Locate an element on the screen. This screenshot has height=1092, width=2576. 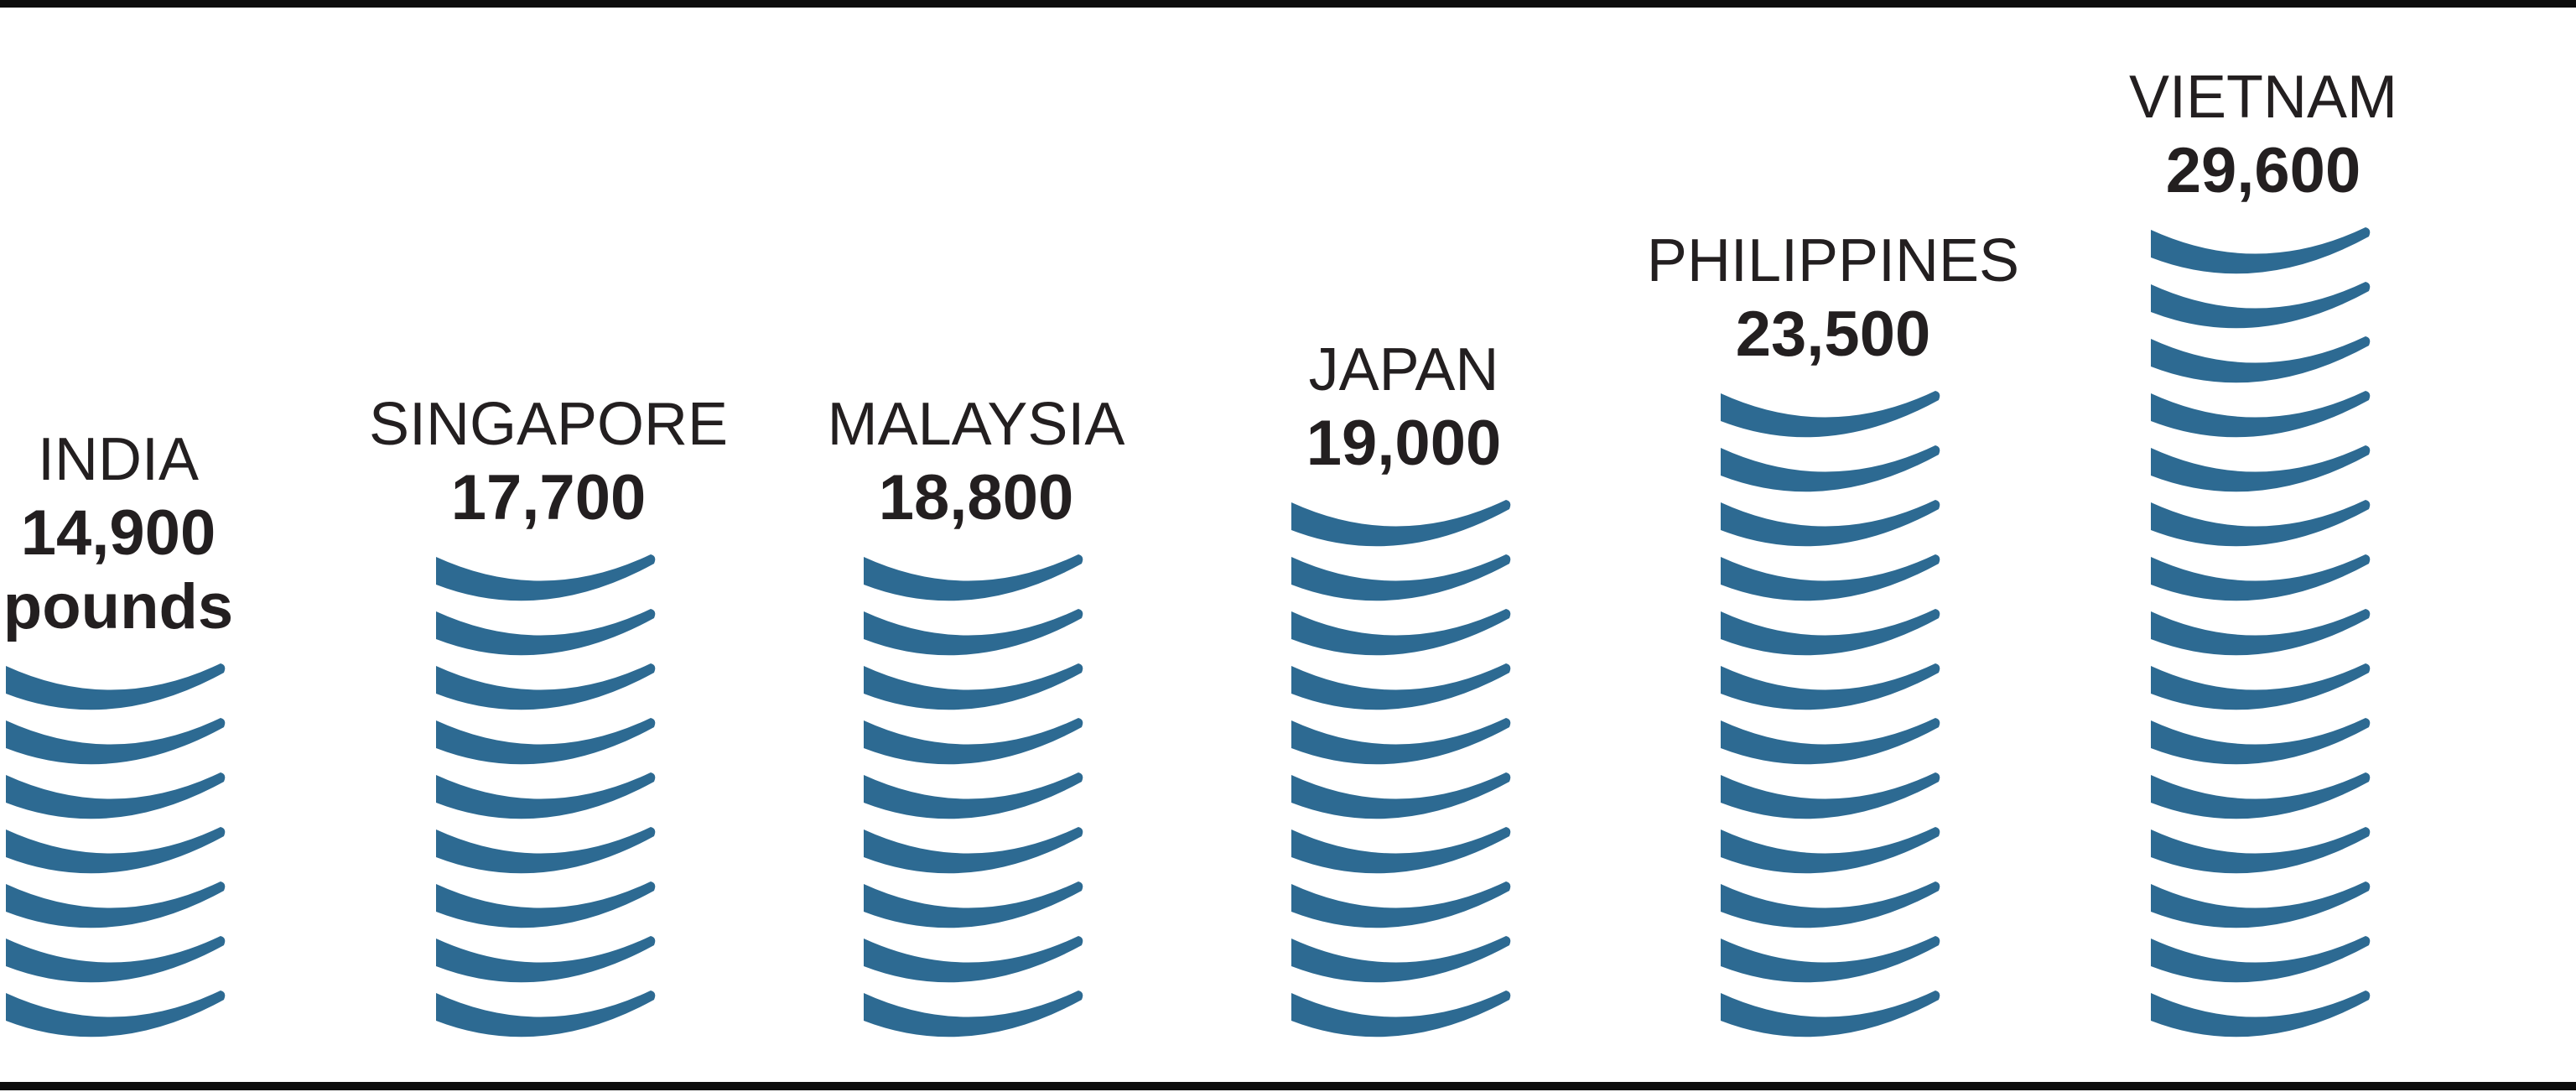
country-value-label: 18,800 is located at coordinates (976, 497).